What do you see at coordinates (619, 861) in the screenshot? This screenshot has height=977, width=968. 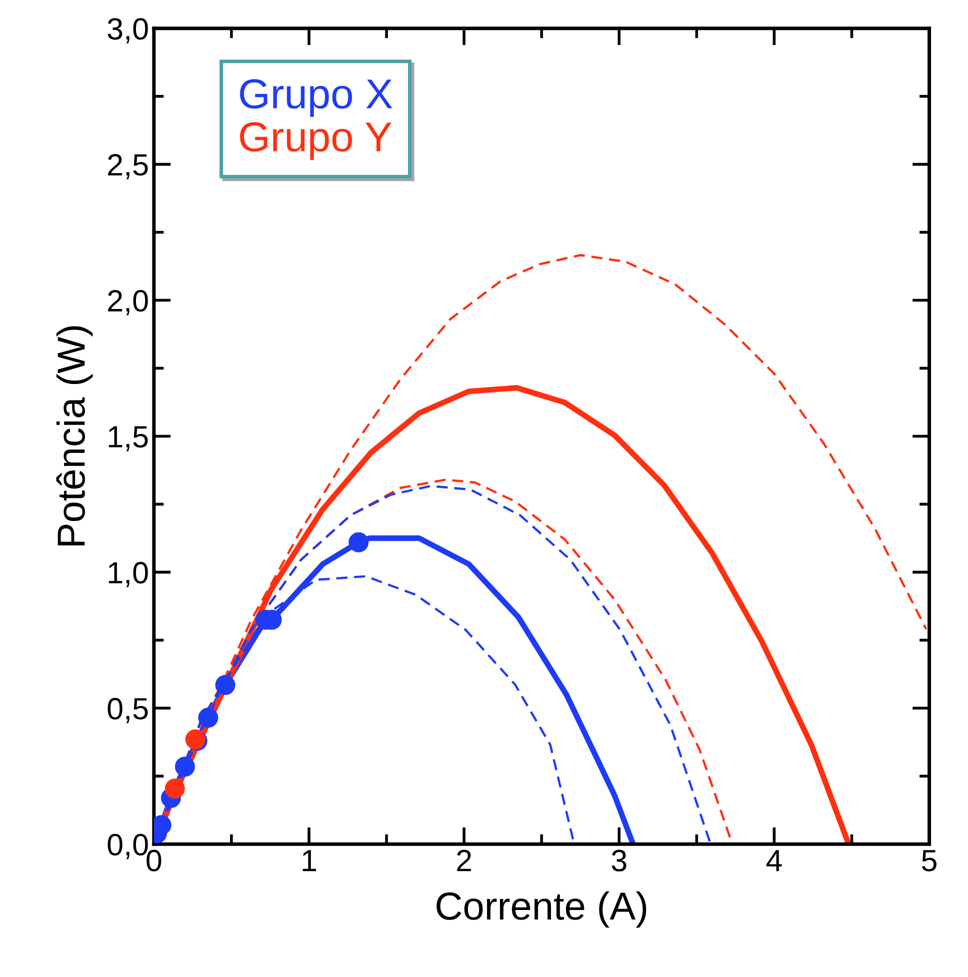 I see `x-tick-label: 3` at bounding box center [619, 861].